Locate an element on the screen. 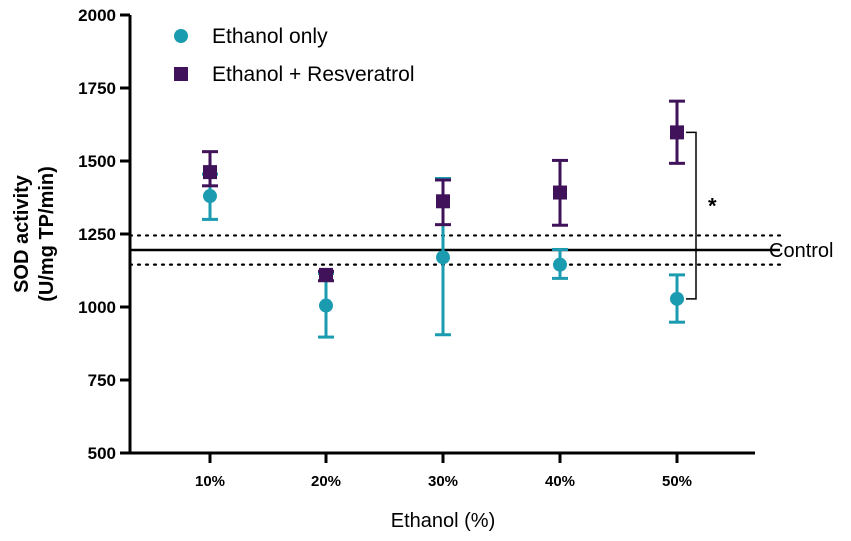  x-tick-label: 20% is located at coordinates (326, 481).